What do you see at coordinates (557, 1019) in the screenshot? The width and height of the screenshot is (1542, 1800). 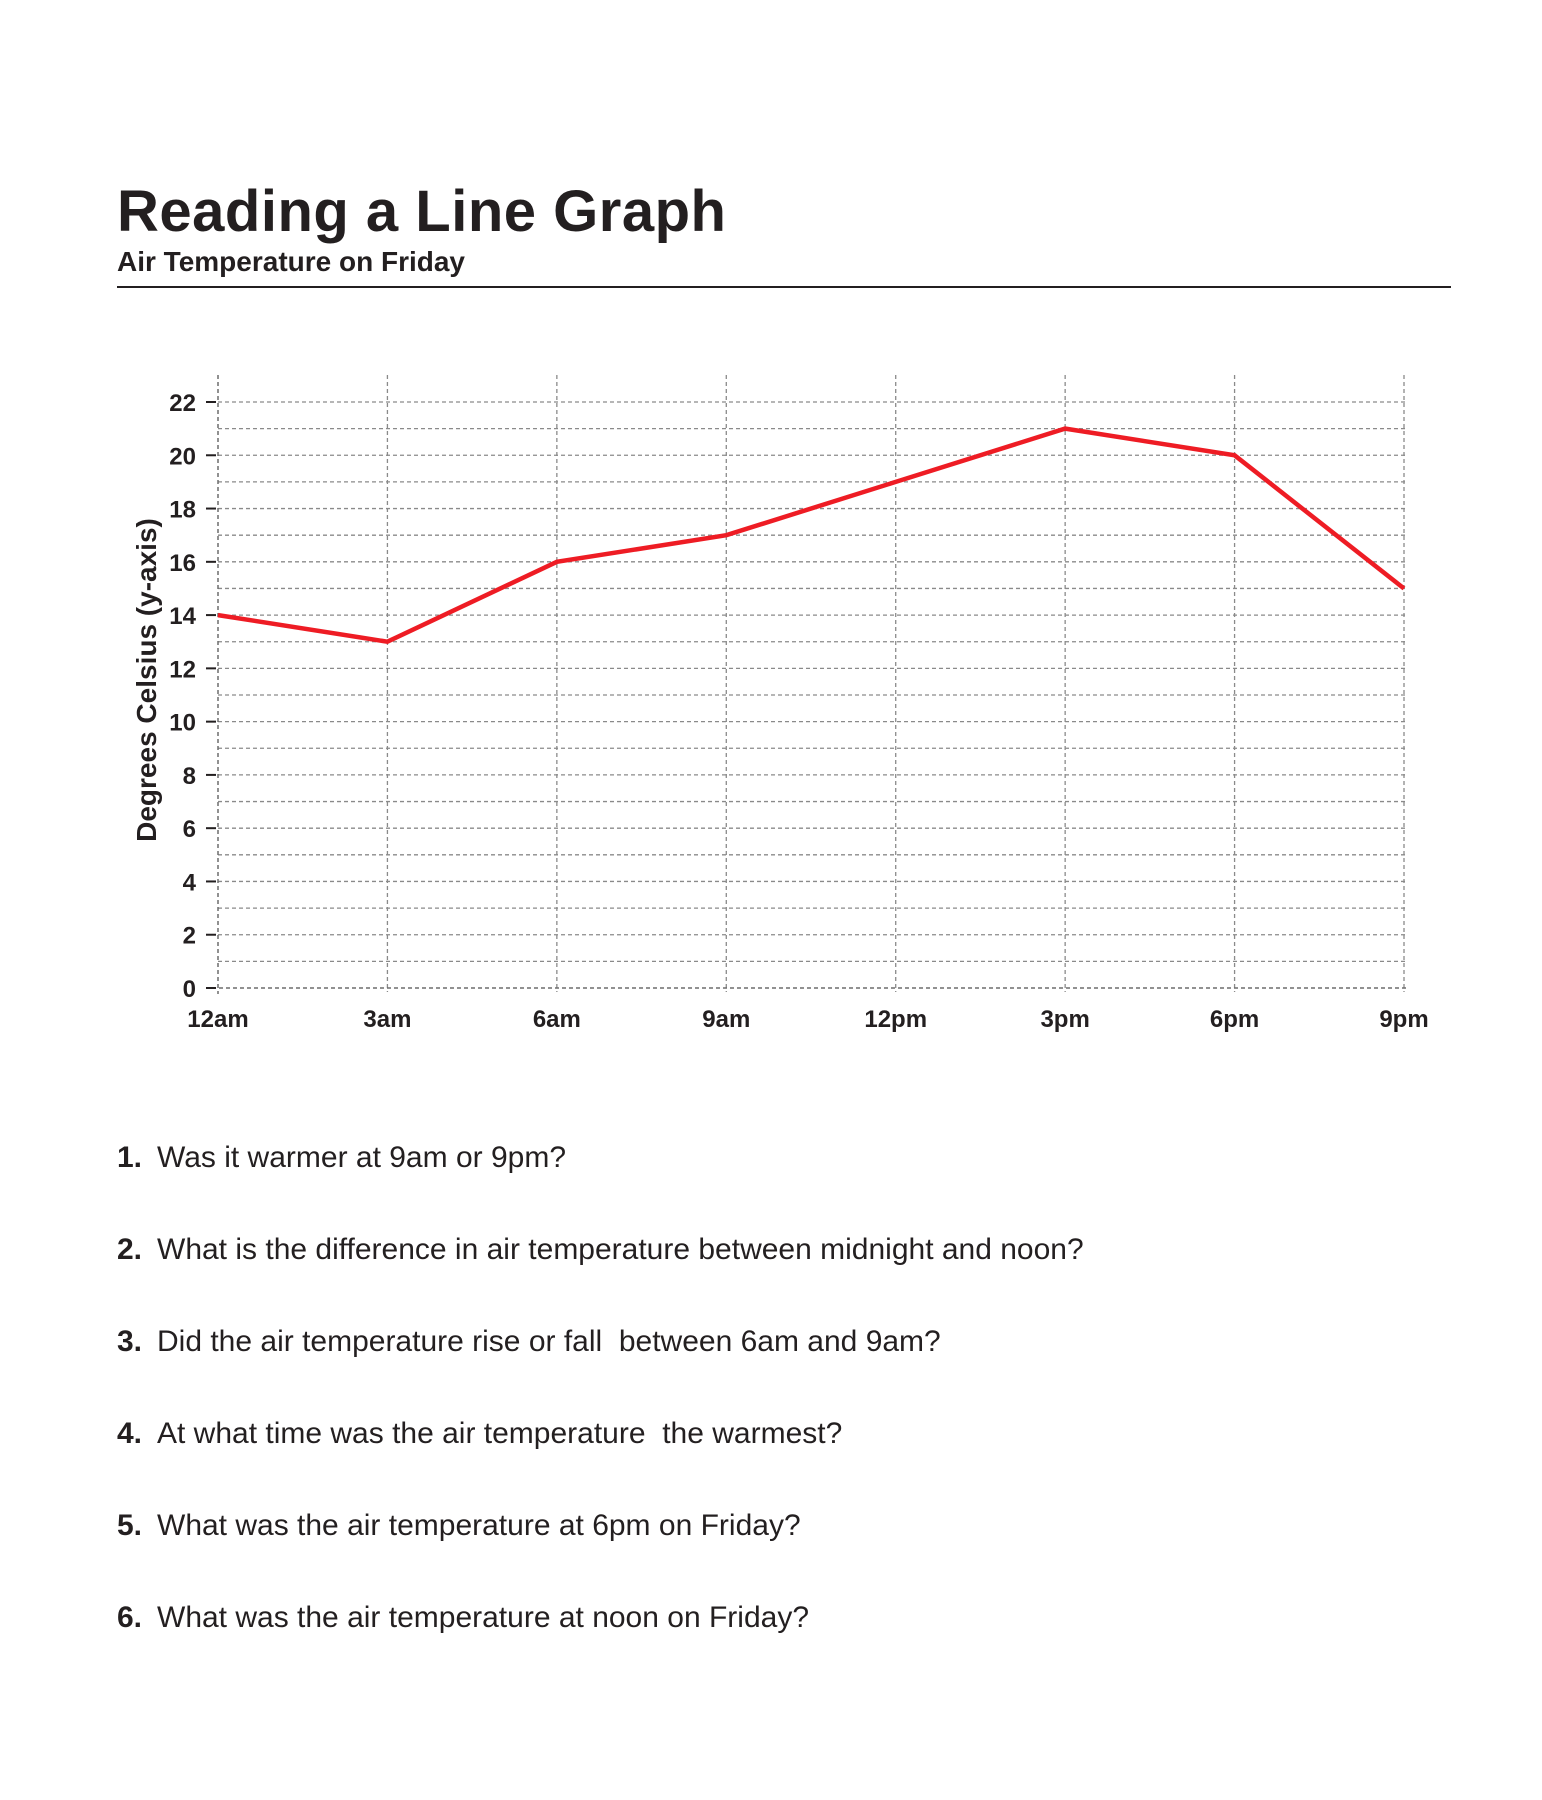 I see `x-tick-label: 6am` at bounding box center [557, 1019].